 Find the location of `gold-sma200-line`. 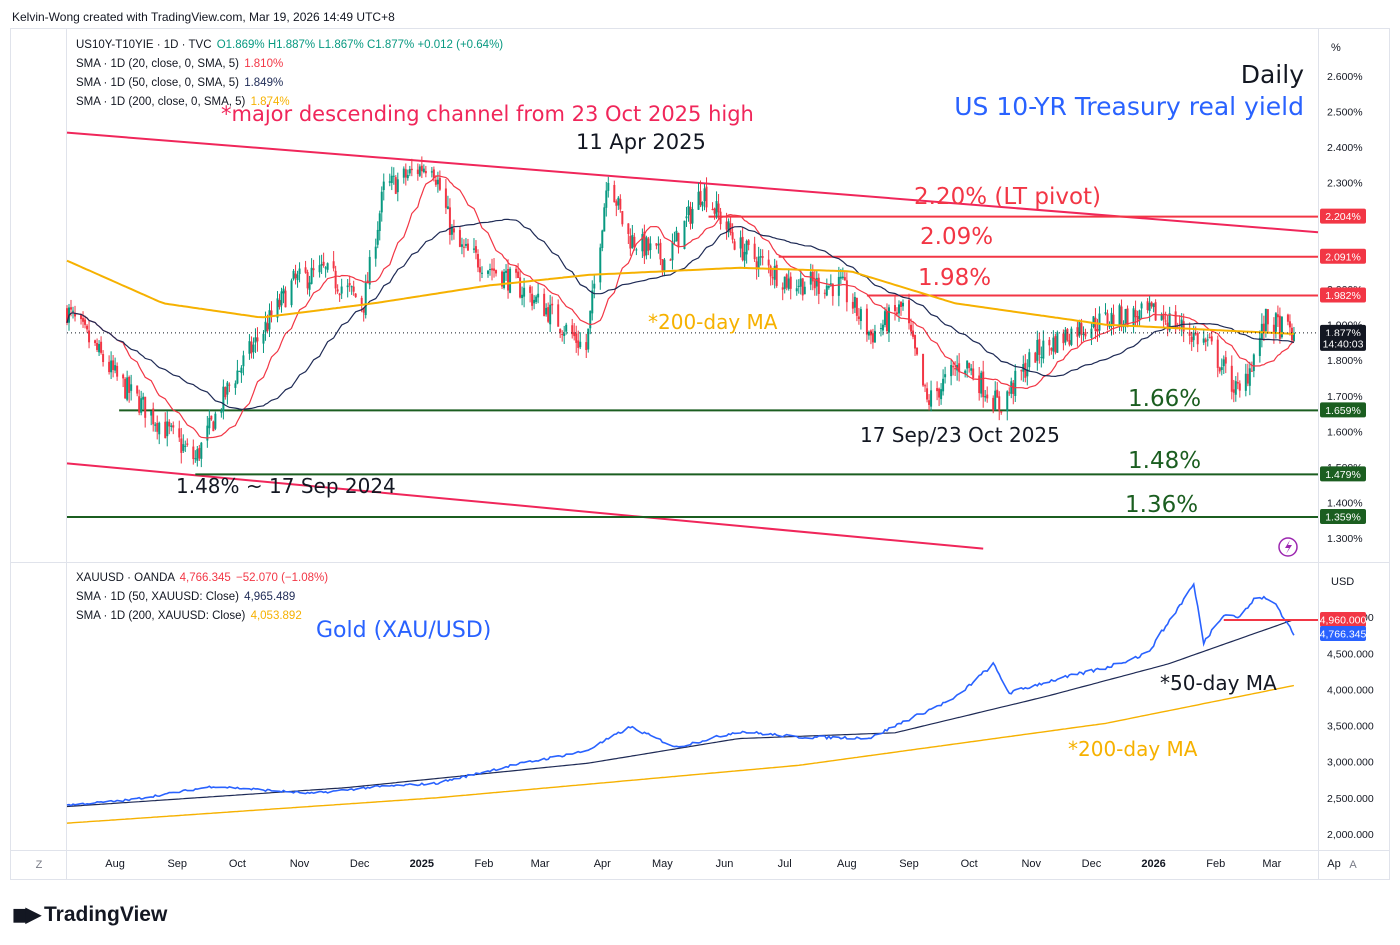

gold-sma200-line is located at coordinates (680, 754).